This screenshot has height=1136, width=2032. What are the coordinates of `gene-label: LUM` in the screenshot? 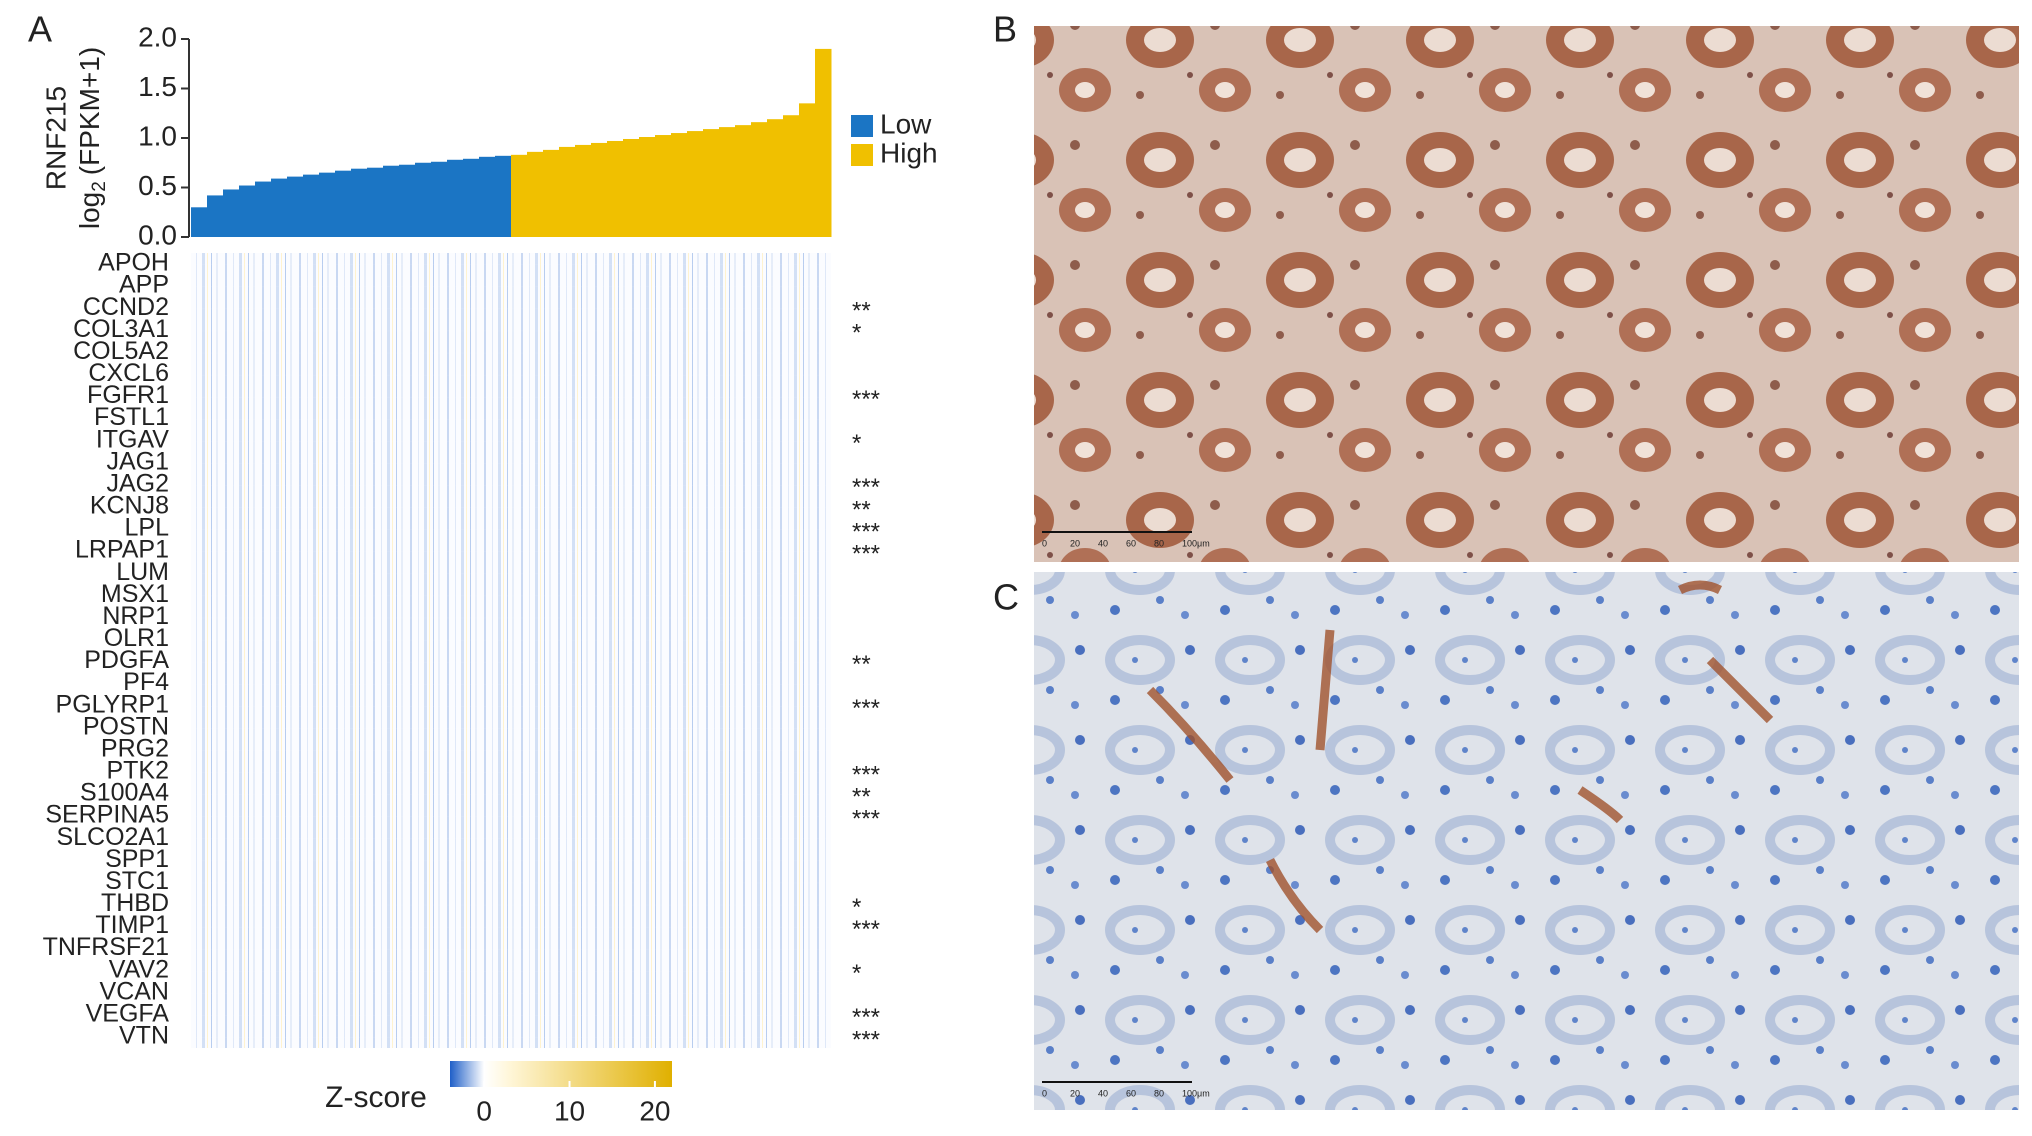 It's located at (142, 572).